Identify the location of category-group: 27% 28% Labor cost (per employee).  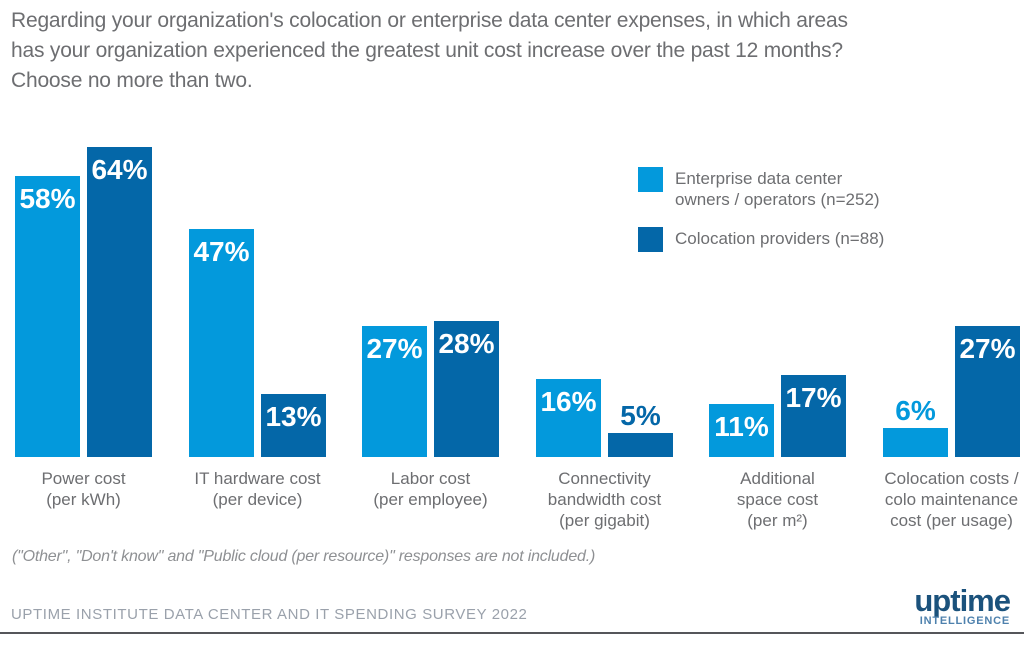
(430, 355).